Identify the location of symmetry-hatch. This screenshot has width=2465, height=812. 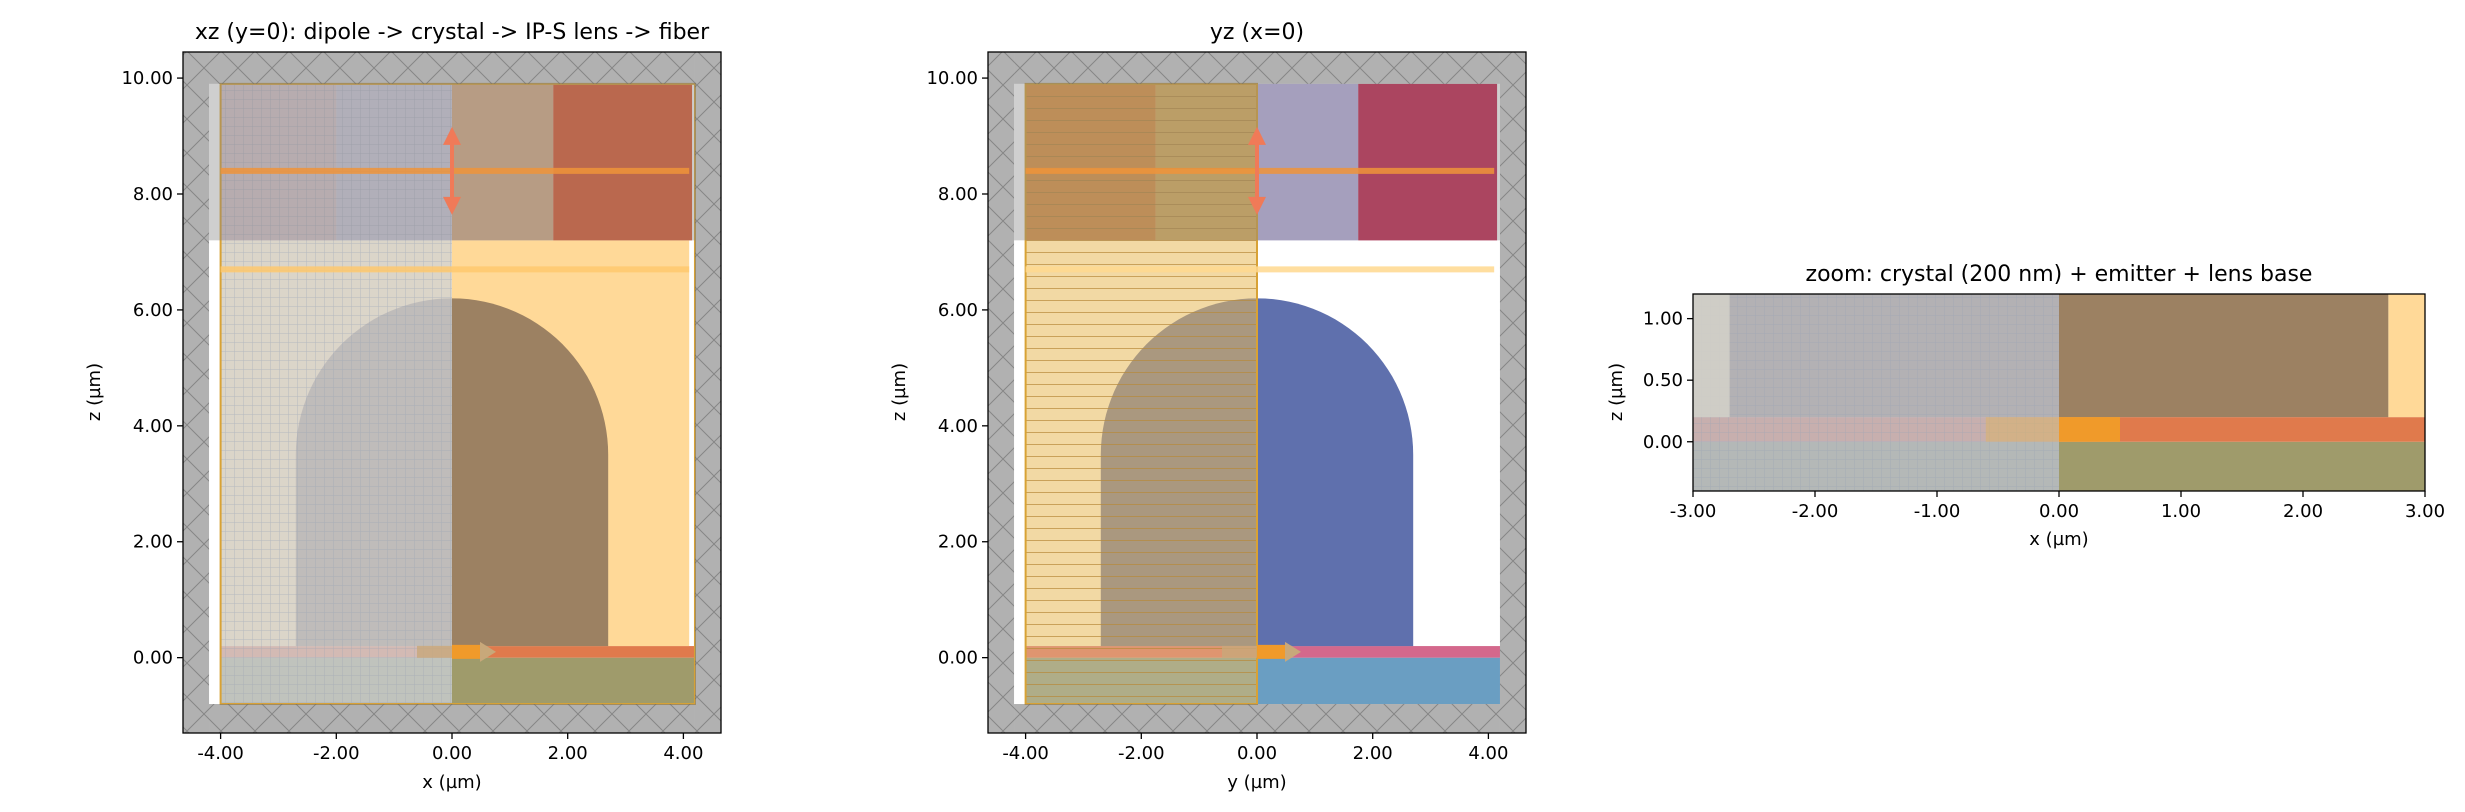
(1141, 394).